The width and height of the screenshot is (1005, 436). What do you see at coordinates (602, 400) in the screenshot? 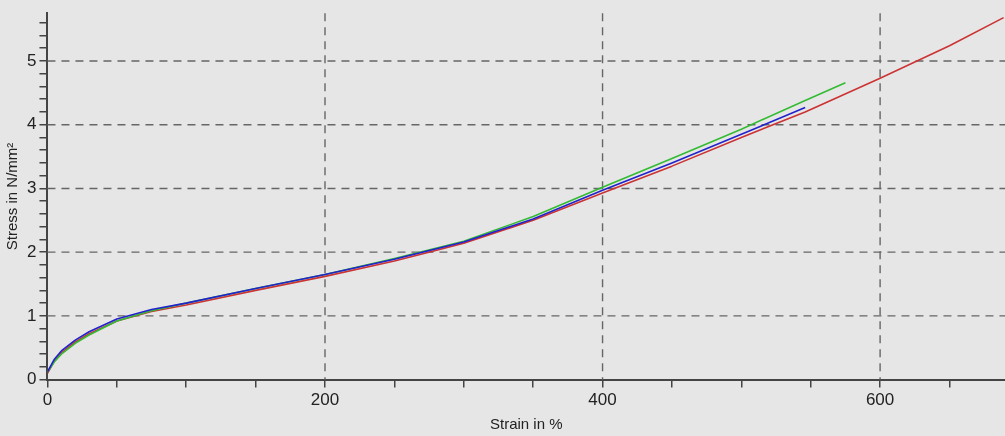
I see `x-tick-label: 400` at bounding box center [602, 400].